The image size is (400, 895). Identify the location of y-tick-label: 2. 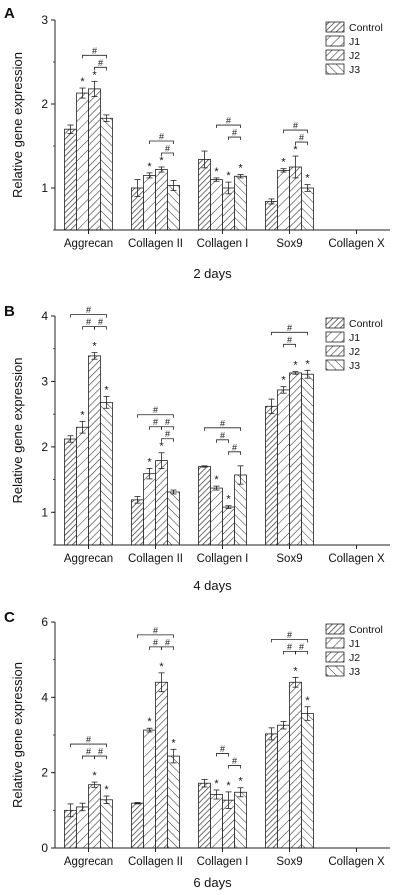
(44, 104).